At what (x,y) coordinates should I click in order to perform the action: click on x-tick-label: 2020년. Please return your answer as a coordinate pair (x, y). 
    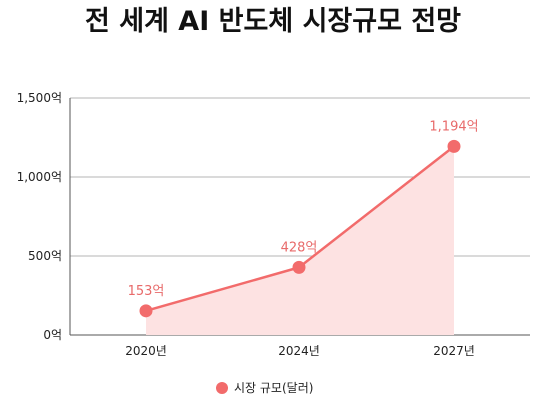
    Looking at the image, I should click on (146, 351).